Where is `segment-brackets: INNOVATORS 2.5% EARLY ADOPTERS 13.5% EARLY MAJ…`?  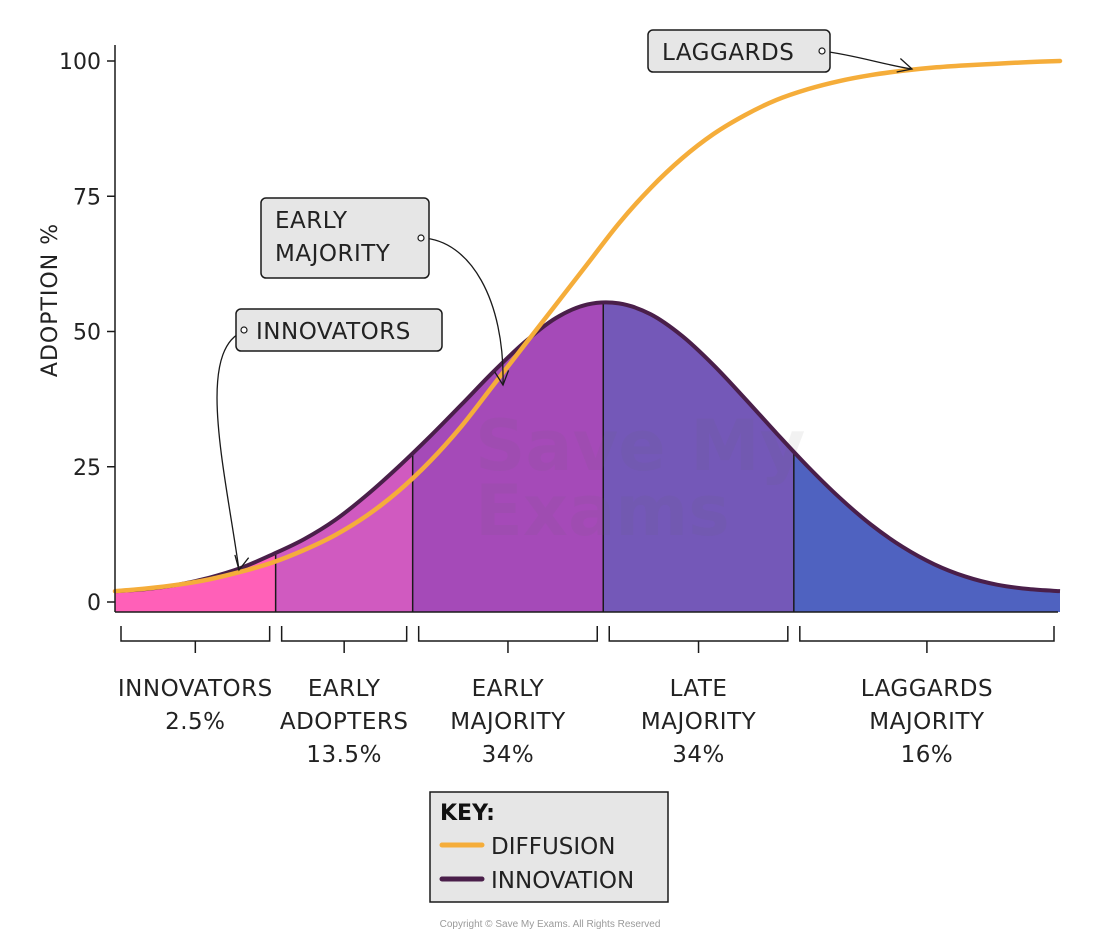 segment-brackets: INNOVATORS 2.5% EARLY ADOPTERS 13.5% EARLY MAJ… is located at coordinates (586, 697).